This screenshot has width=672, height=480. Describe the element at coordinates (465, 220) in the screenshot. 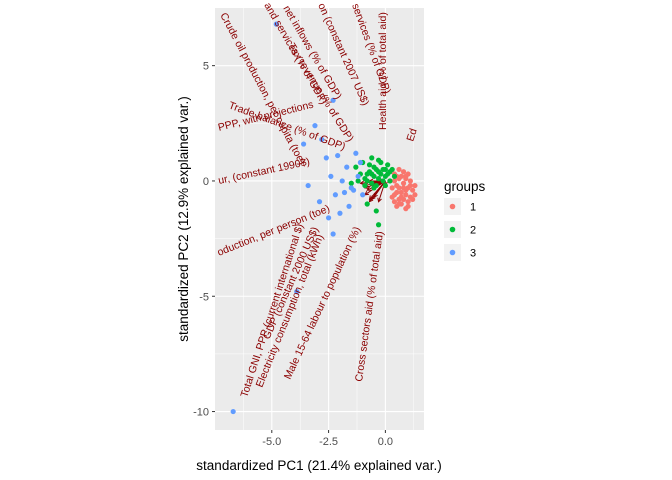

I see `legend: groups 1 2 3` at that location.